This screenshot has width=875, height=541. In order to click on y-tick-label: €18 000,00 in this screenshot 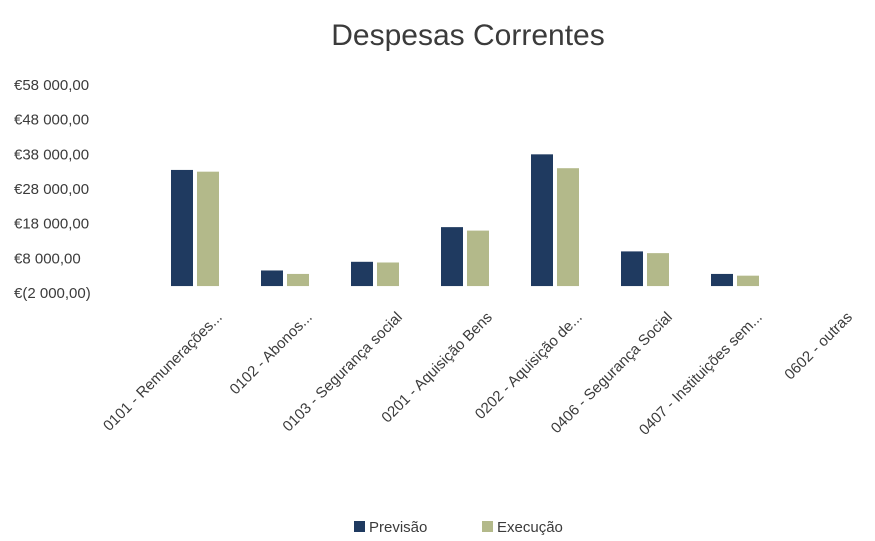, I will do `click(51, 224)`.